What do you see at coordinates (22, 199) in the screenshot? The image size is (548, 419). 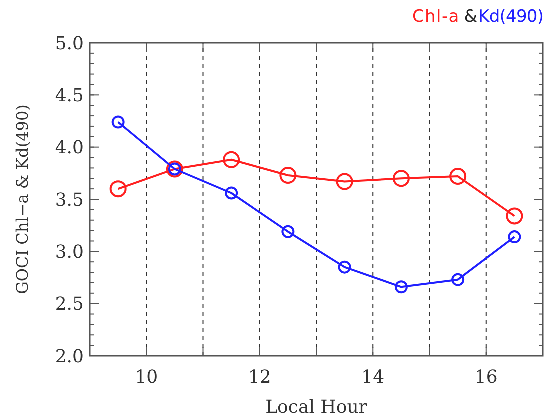 I see `y-axis-title: GOCI Chl−a & Kd(490)` at bounding box center [22, 199].